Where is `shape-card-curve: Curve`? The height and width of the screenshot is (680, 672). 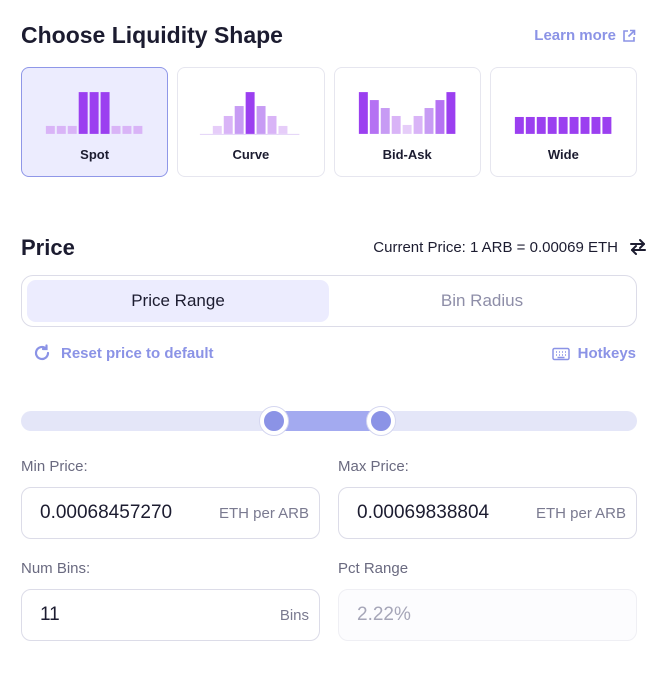
shape-card-curve: Curve is located at coordinates (251, 122).